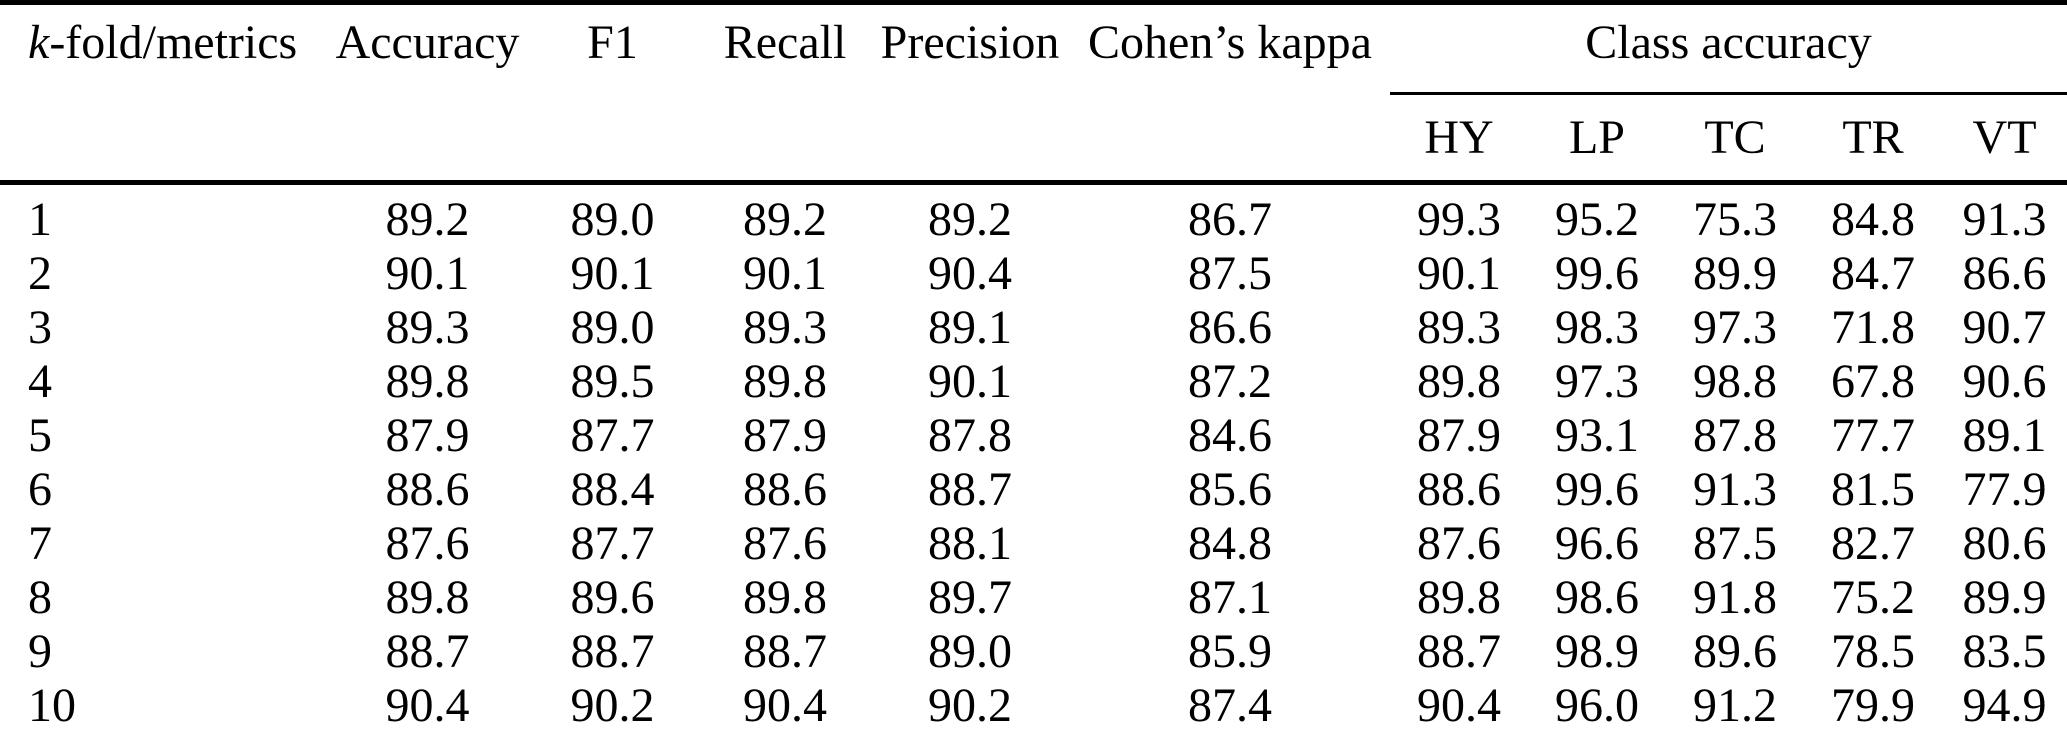  I want to click on accuracy-cell: 90.1, so click(427, 274).